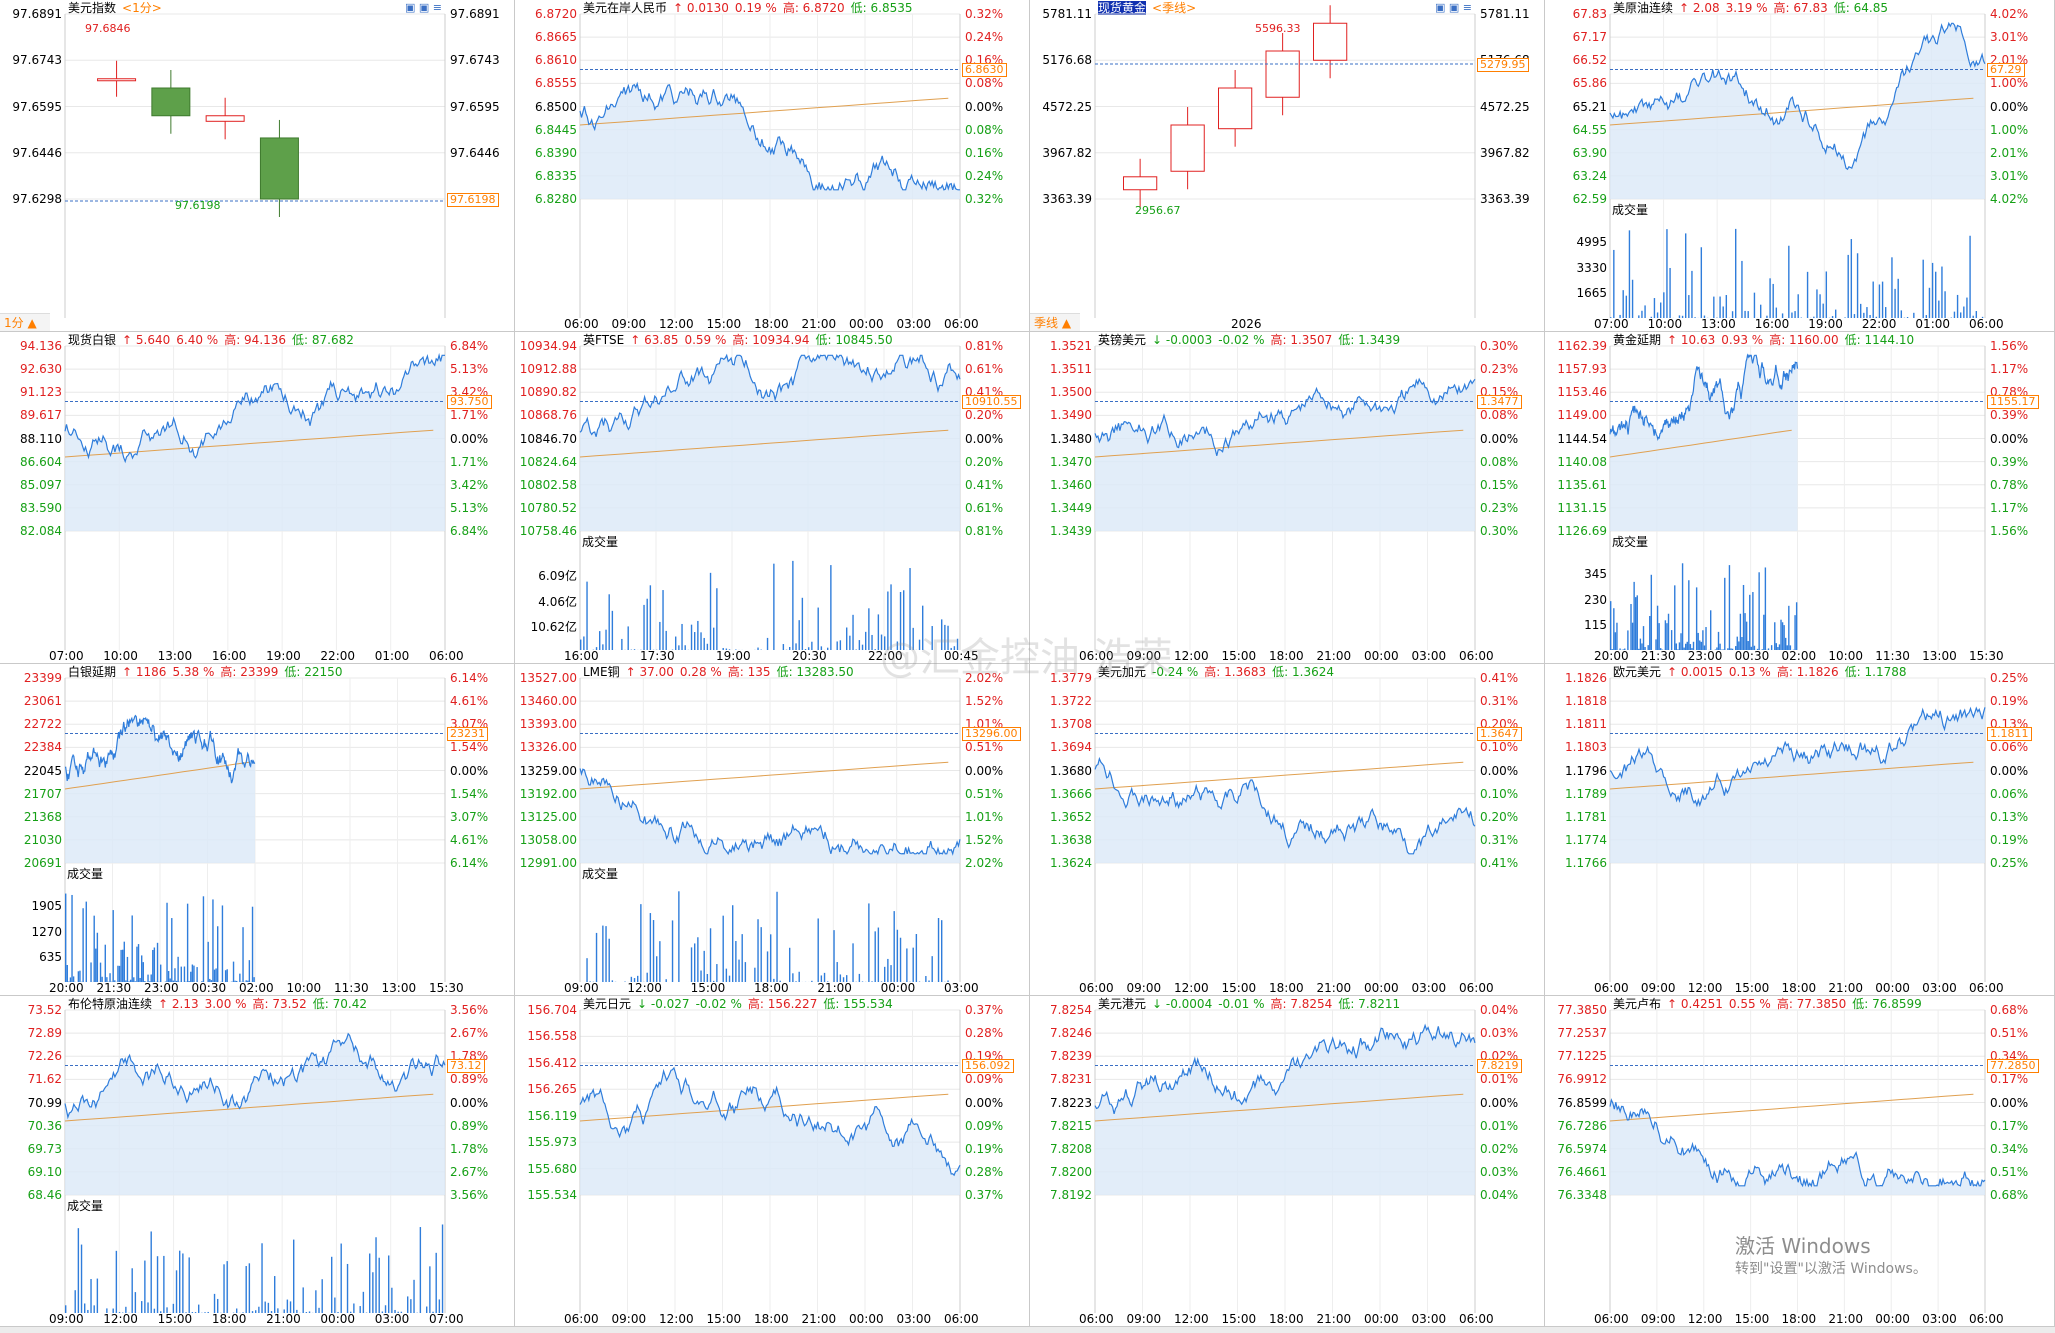 The image size is (2055, 1333). Describe the element at coordinates (25, 322) in the screenshot. I see `period-selector: 1分 ▲` at that location.